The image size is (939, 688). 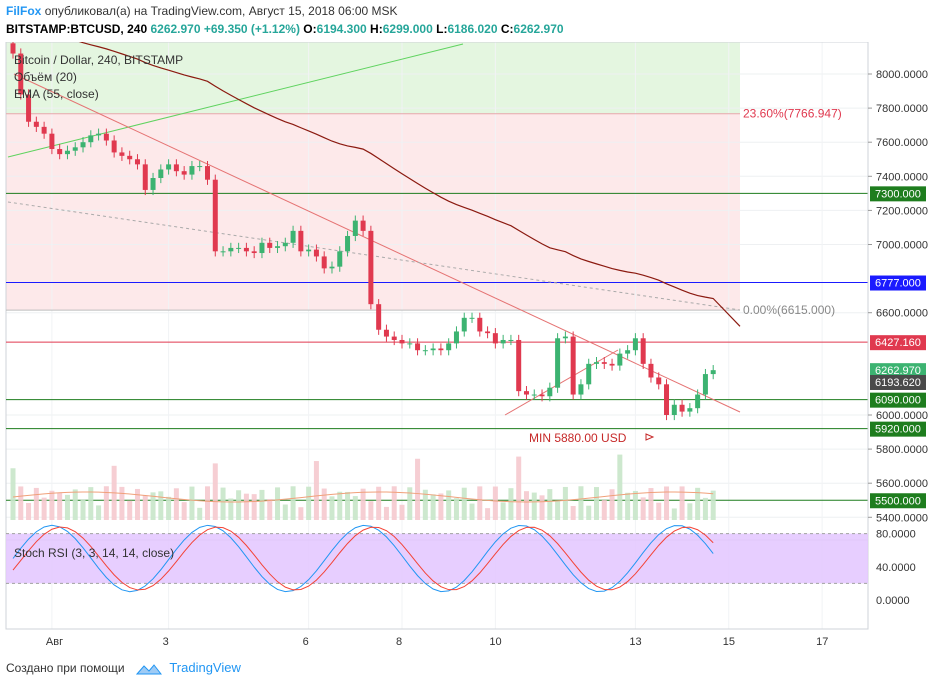 I want to click on min-label: MIN 5880.00 USD, so click(x=578, y=438).